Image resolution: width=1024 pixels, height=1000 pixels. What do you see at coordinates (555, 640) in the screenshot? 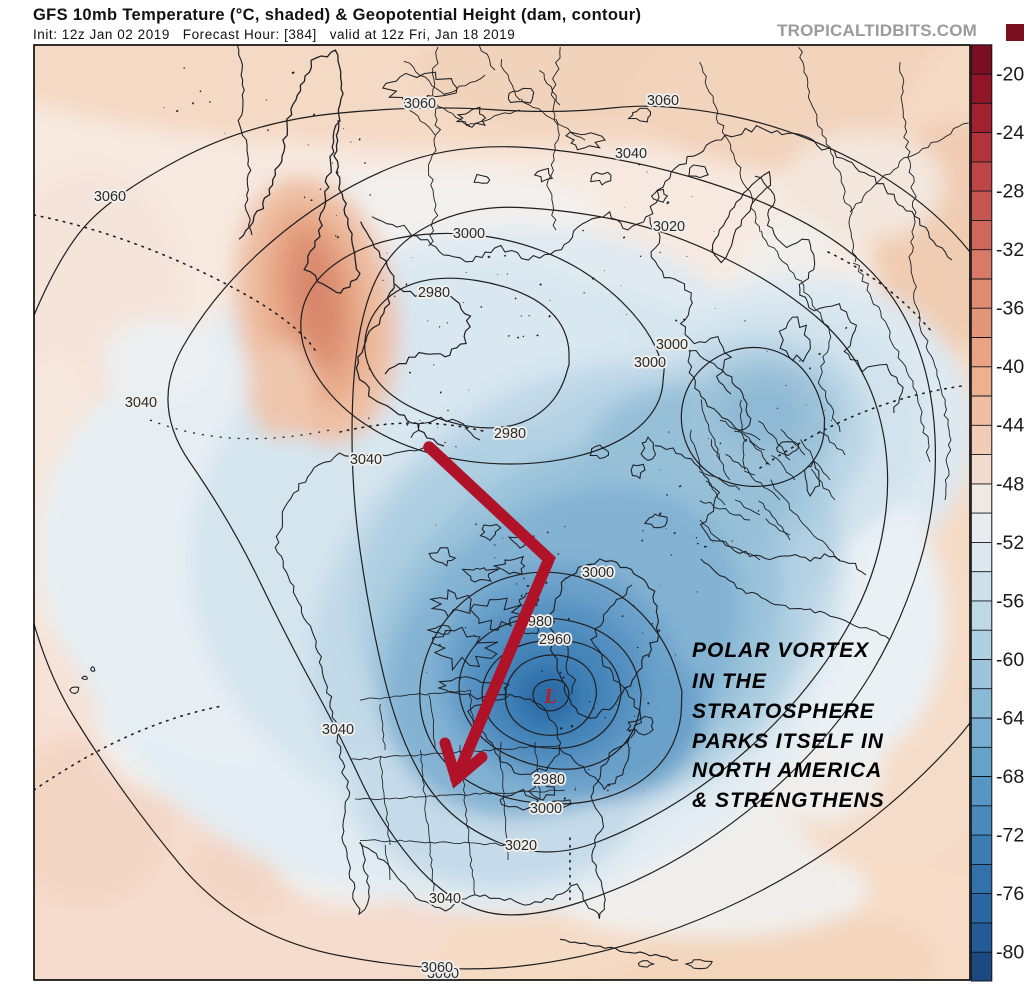
I see `svg-text: 2960` at bounding box center [555, 640].